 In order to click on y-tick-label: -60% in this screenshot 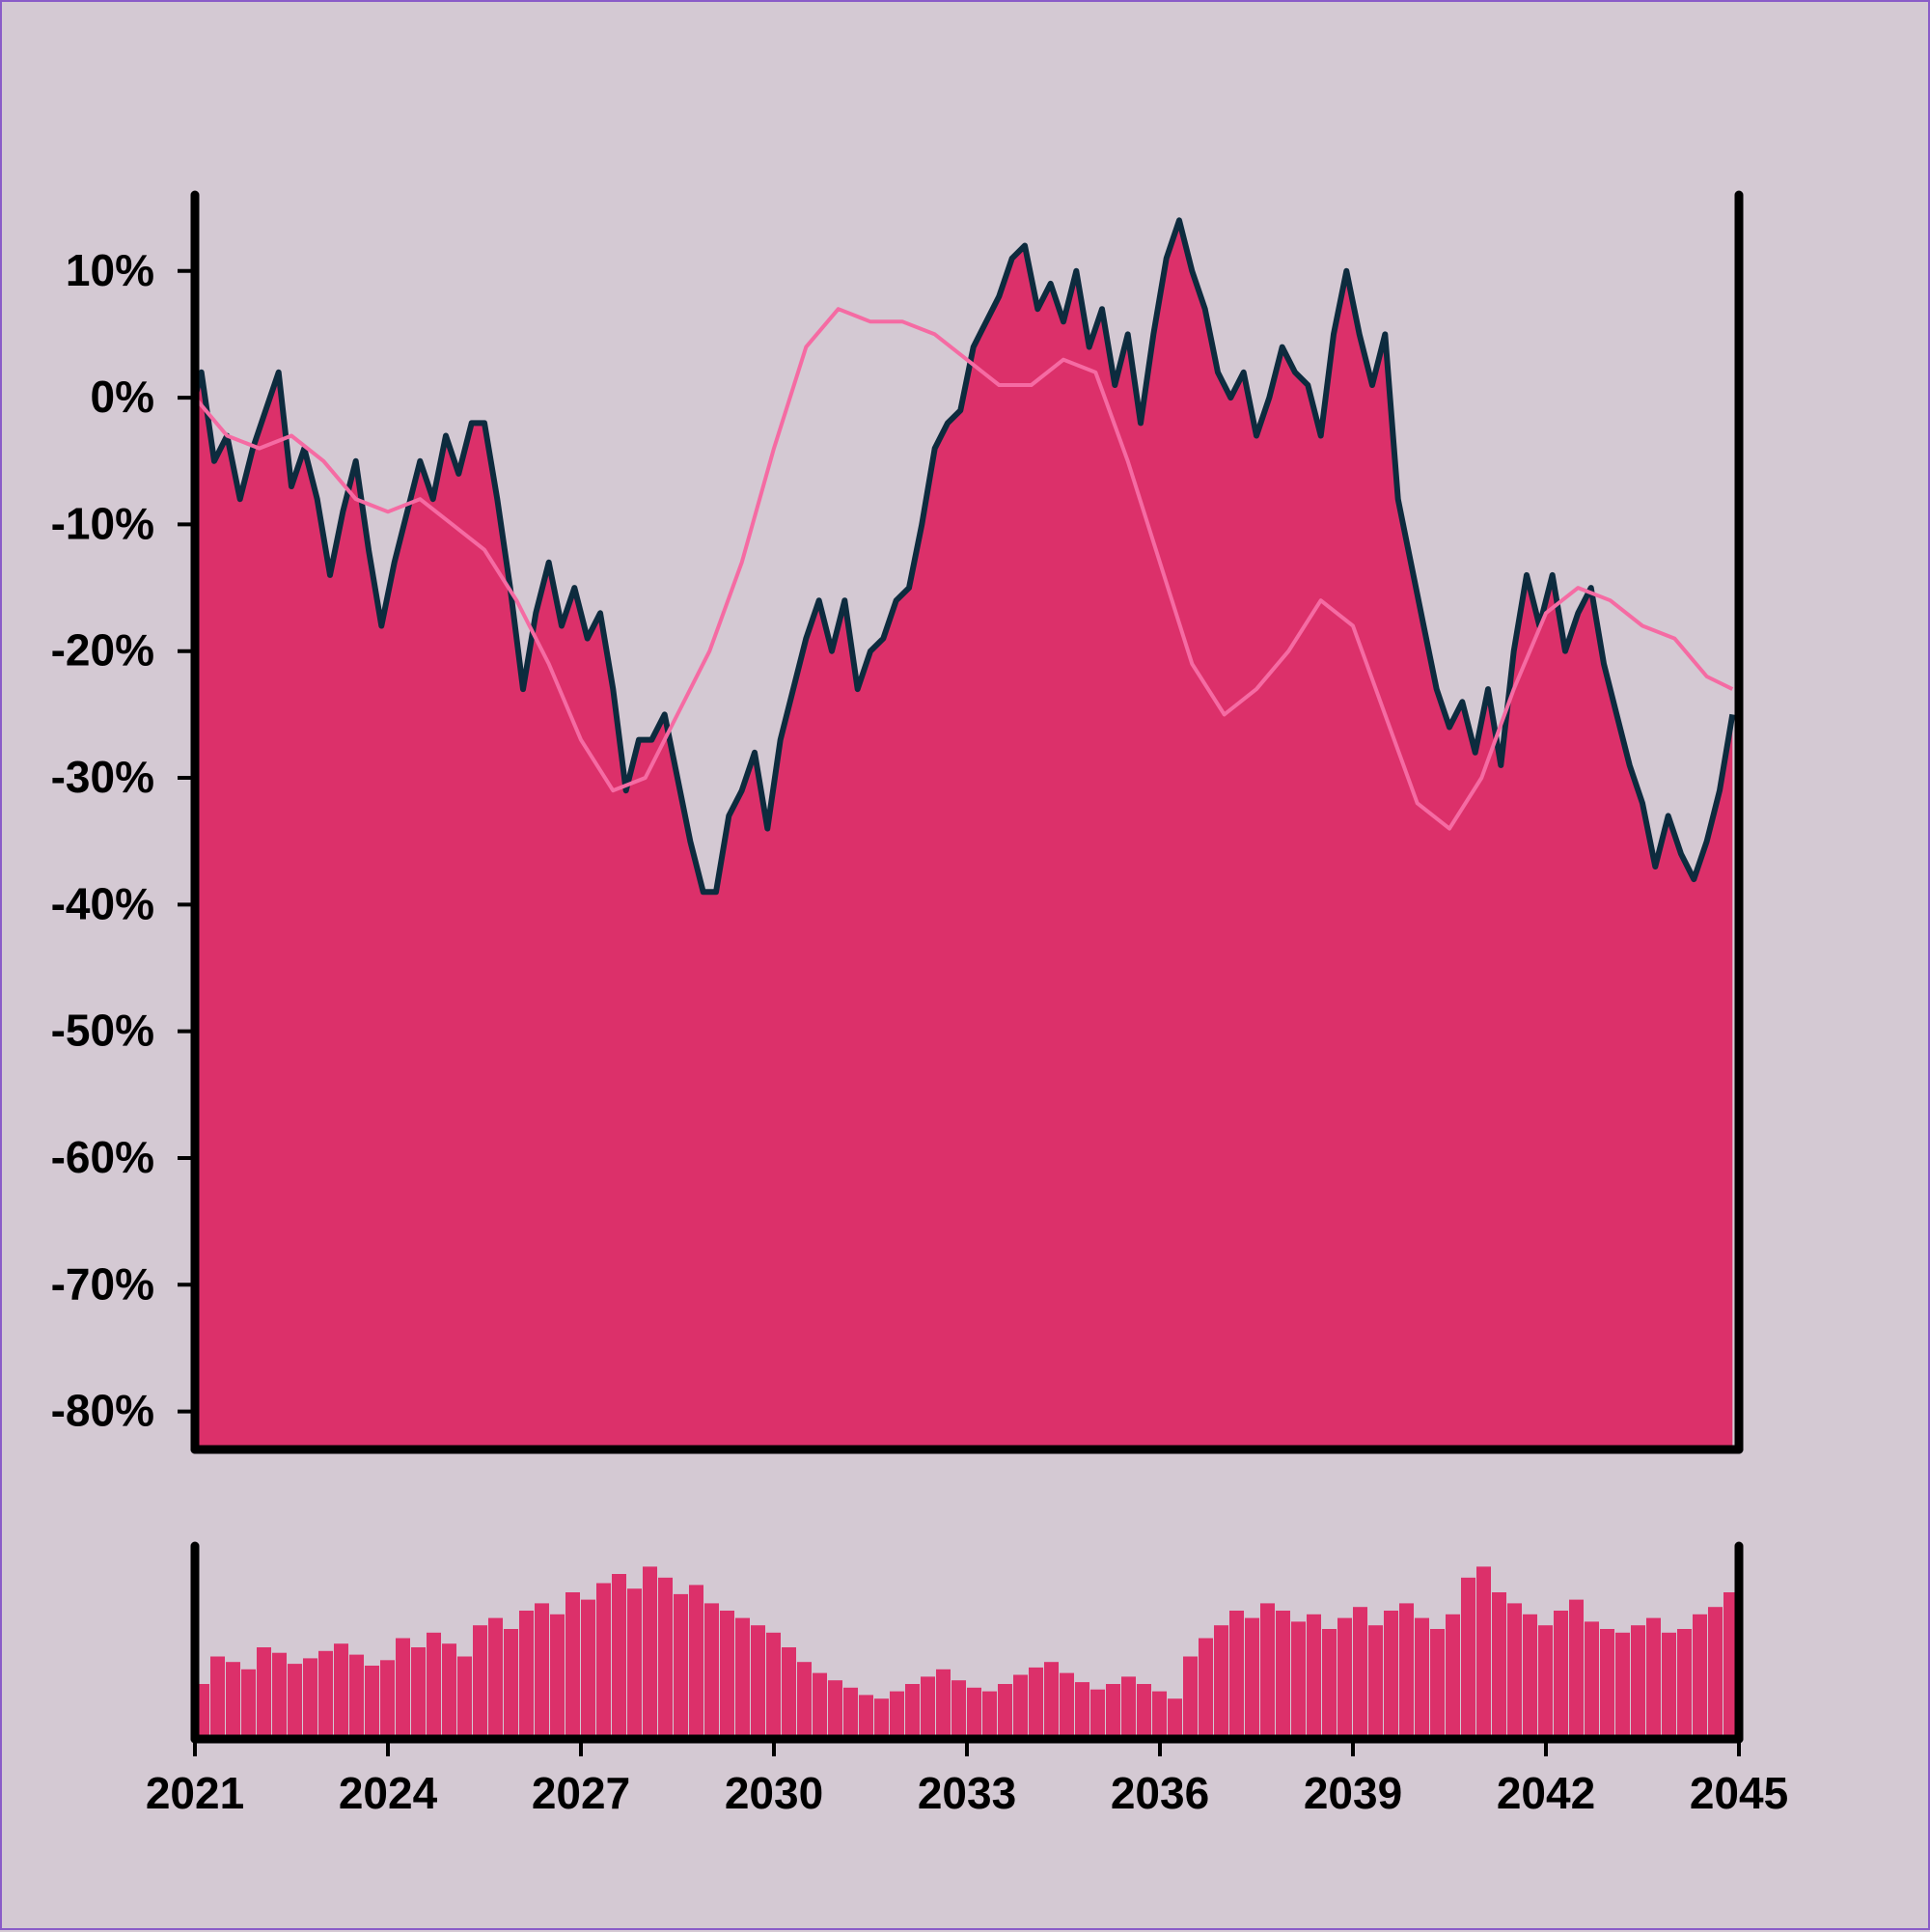, I will do `click(102, 1157)`.